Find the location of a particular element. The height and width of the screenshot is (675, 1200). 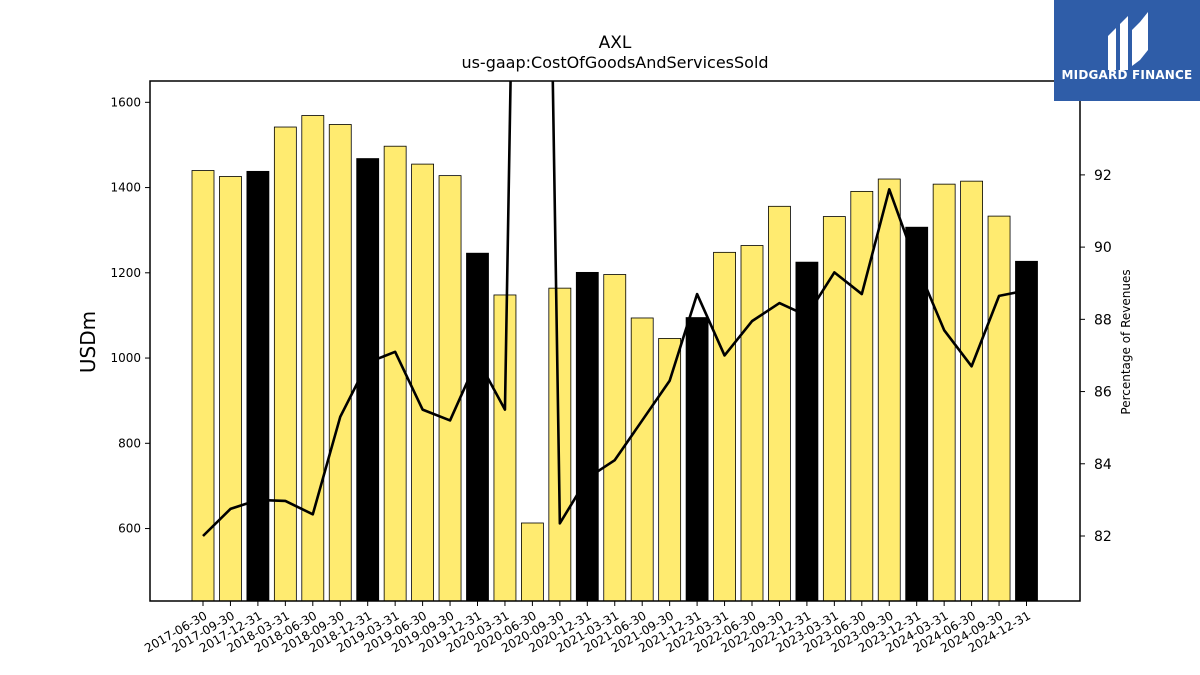

y2-tick-label: 92 is located at coordinates (1103, 176).